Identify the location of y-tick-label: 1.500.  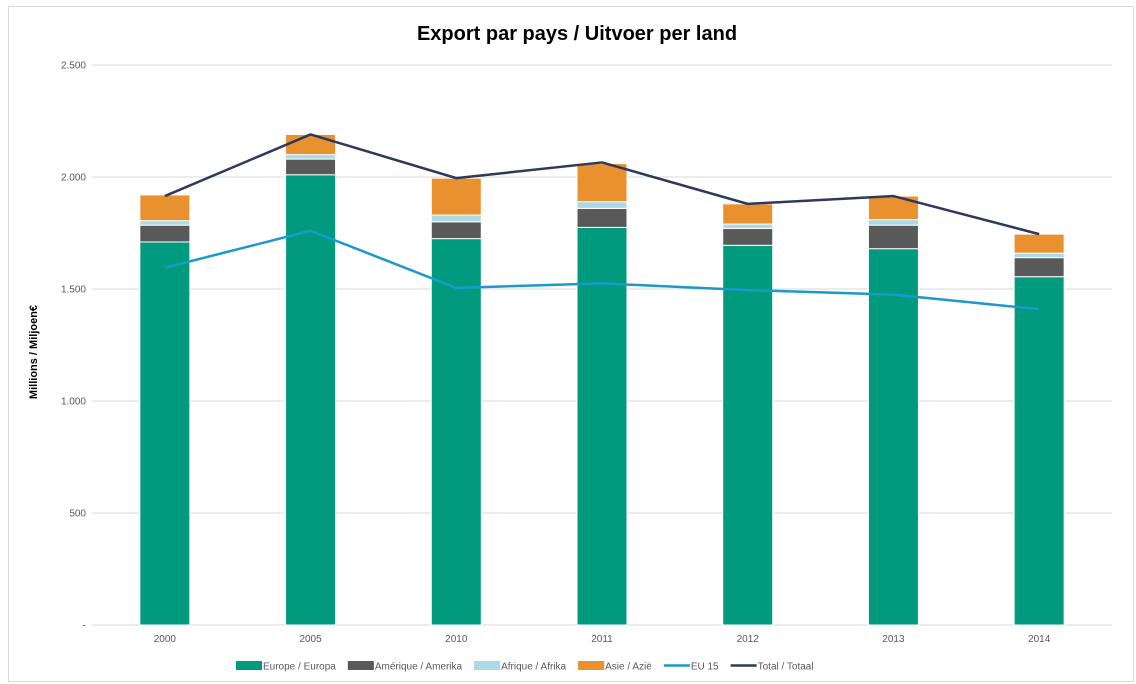
(73, 290).